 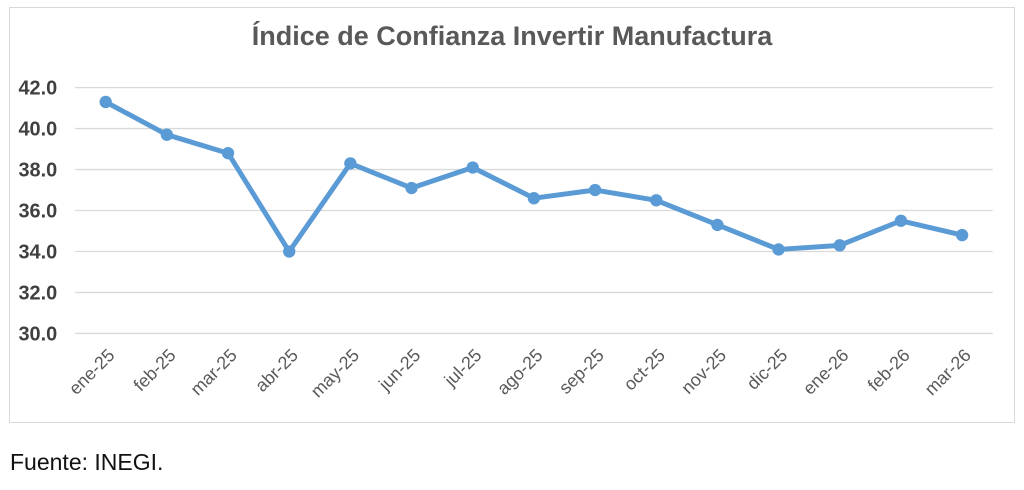 What do you see at coordinates (463, 368) in the screenshot?
I see `x-axis-tick-label: jul-25` at bounding box center [463, 368].